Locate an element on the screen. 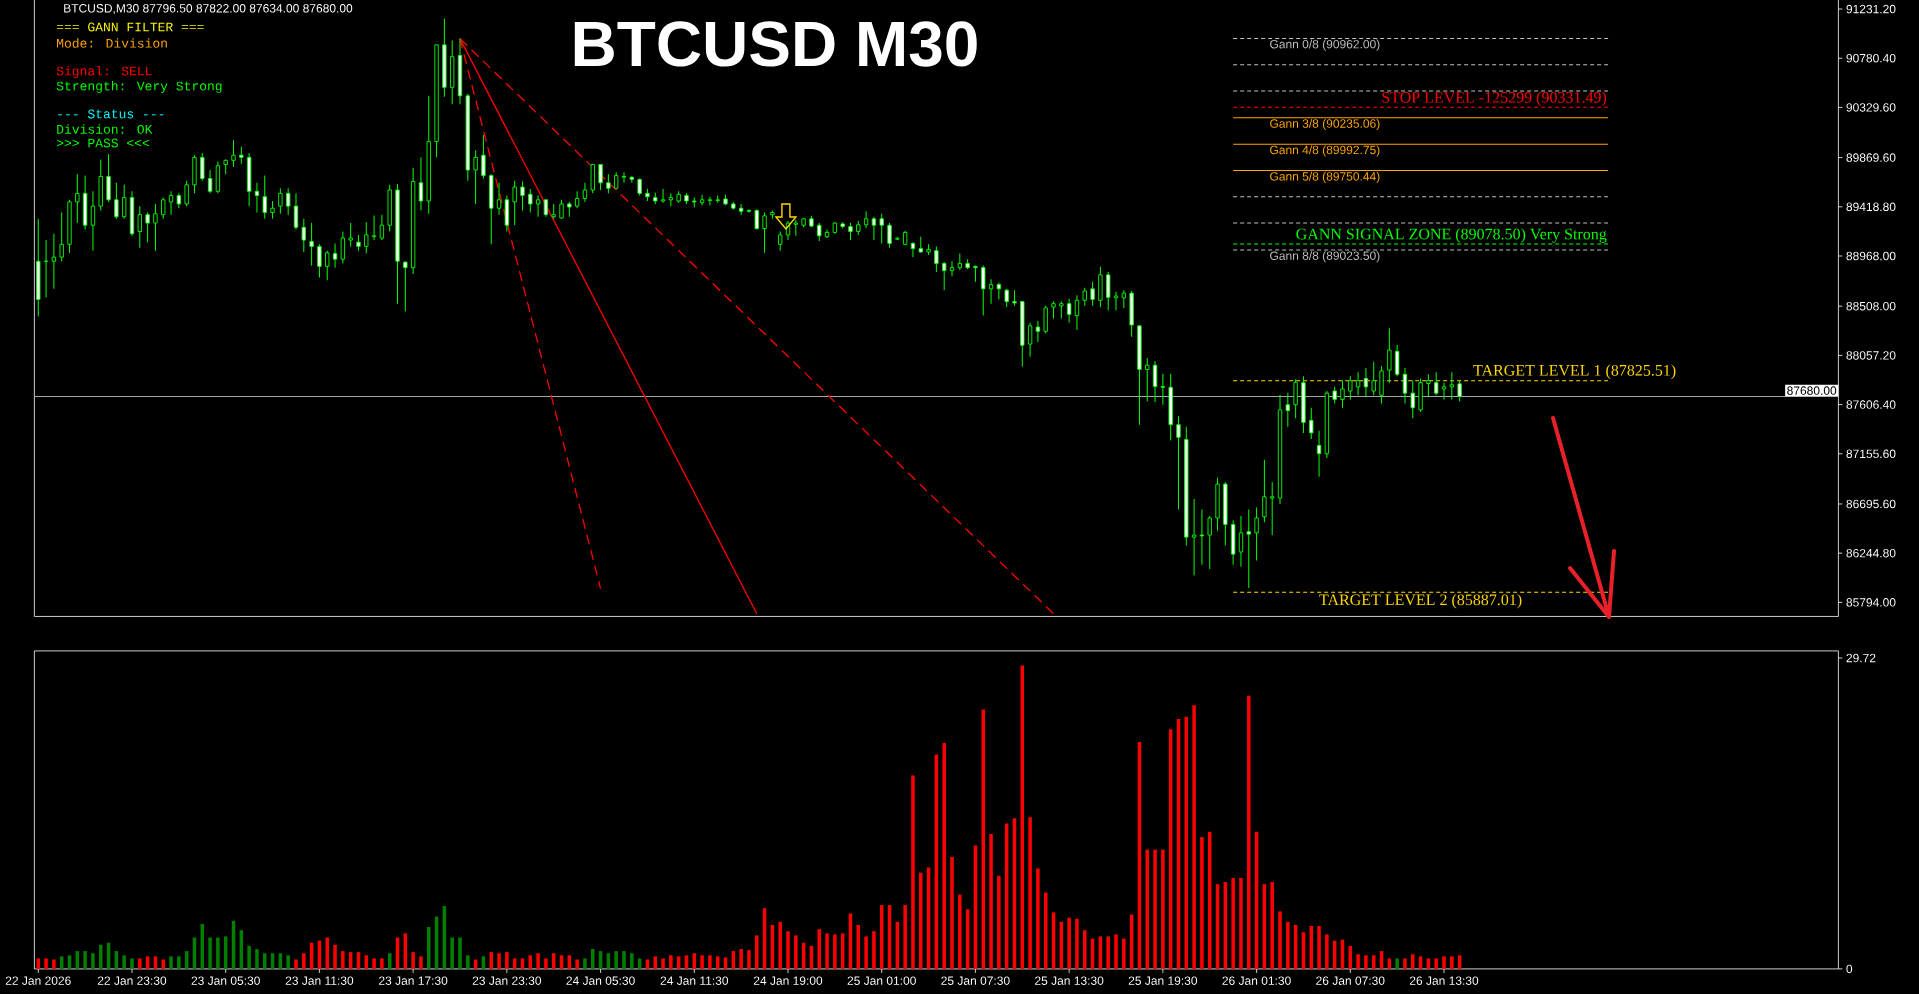 This screenshot has height=994, width=1919. annotation: === GANN FILTER === is located at coordinates (130, 27).